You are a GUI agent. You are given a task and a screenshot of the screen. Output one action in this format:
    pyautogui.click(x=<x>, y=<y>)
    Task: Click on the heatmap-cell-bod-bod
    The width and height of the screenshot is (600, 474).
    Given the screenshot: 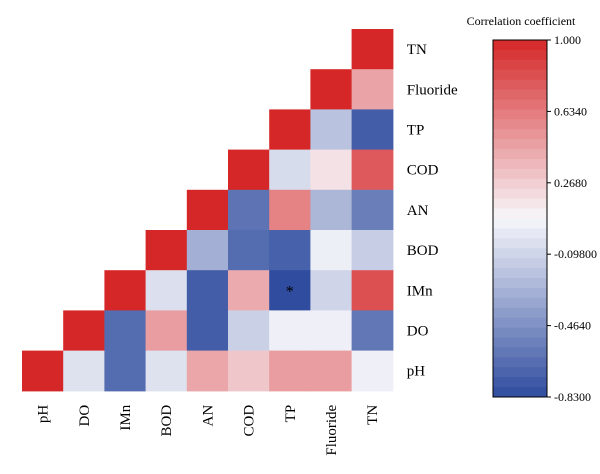 What is the action you would take?
    pyautogui.click(x=166, y=250)
    